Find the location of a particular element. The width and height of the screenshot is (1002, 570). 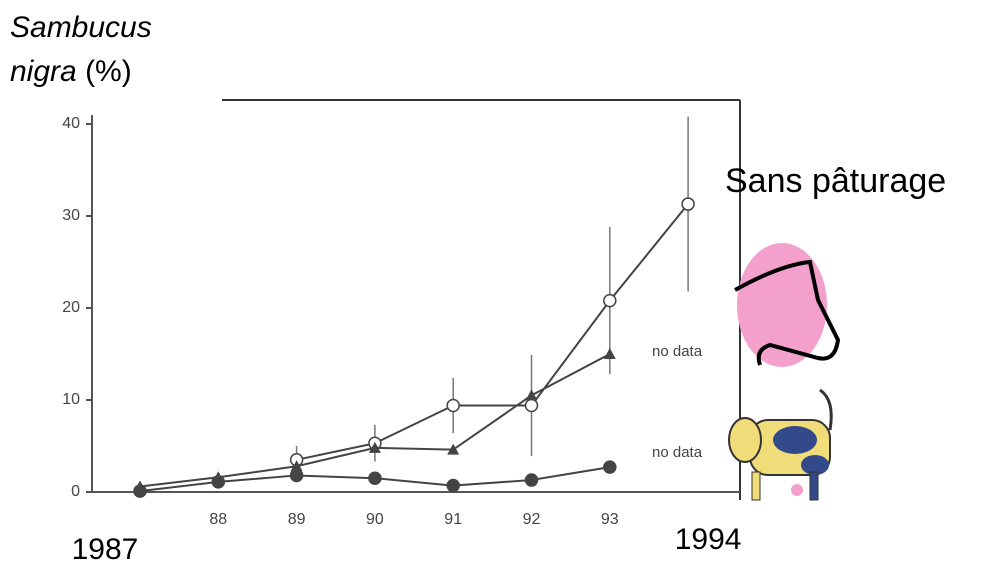

x-tick-label: 92 is located at coordinates (532, 519).